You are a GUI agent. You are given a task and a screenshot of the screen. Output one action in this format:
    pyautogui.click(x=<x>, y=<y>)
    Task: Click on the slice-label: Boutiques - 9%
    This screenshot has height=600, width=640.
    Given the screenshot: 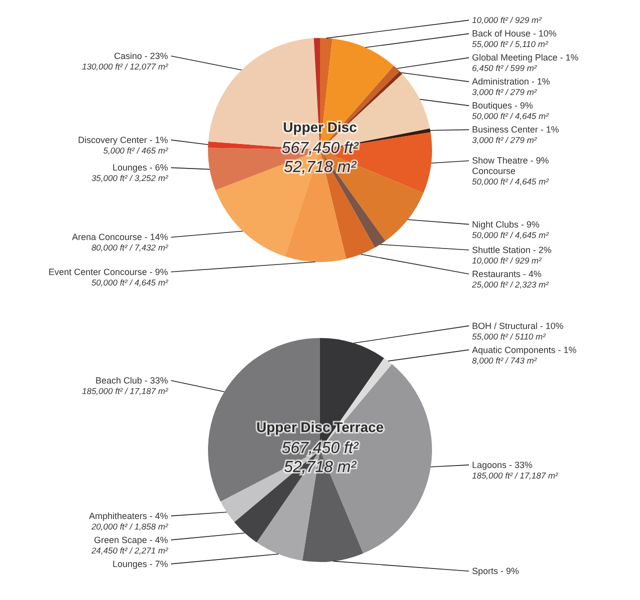 What is the action you would take?
    pyautogui.click(x=503, y=105)
    